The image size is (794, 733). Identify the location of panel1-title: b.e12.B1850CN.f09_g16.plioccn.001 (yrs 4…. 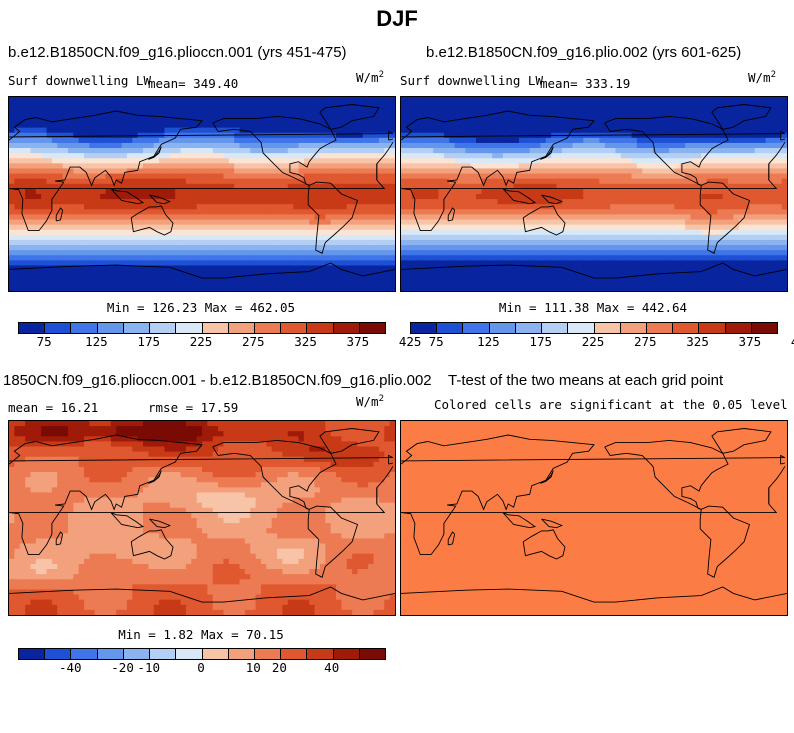
(177, 52).